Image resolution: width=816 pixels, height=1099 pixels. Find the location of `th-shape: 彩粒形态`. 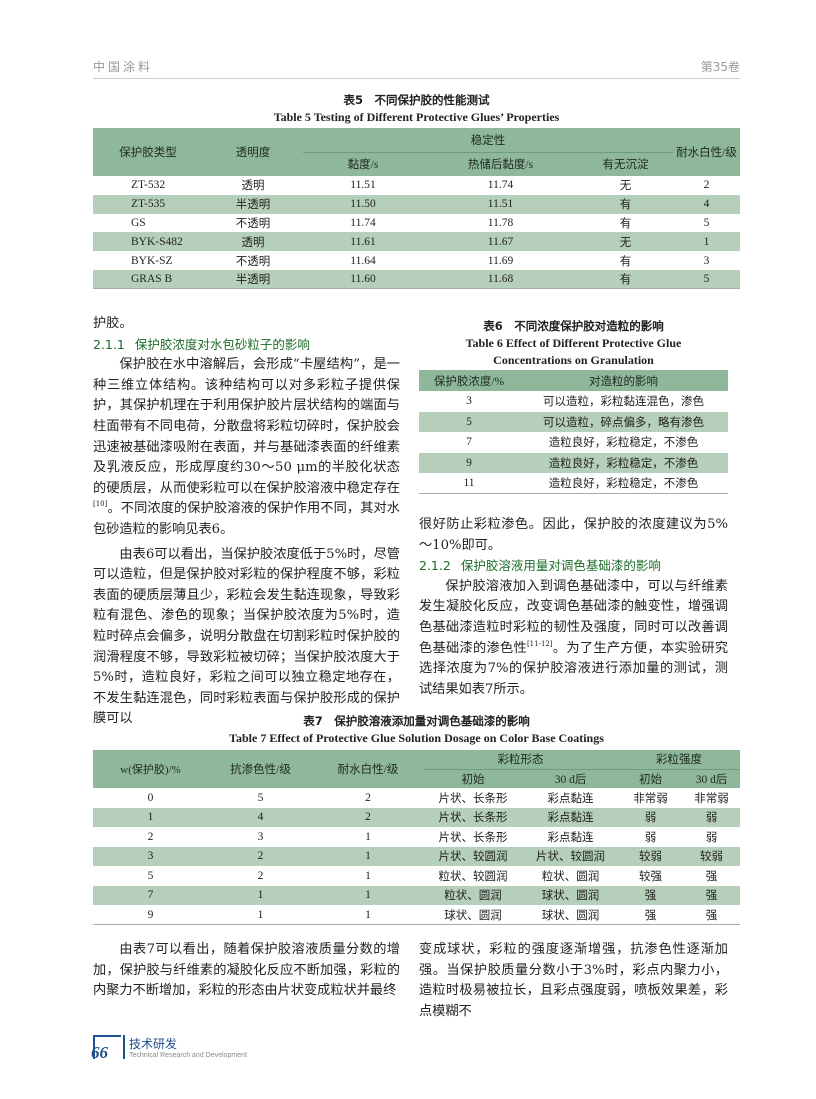

th-shape: 彩粒形态 is located at coordinates (520, 759).